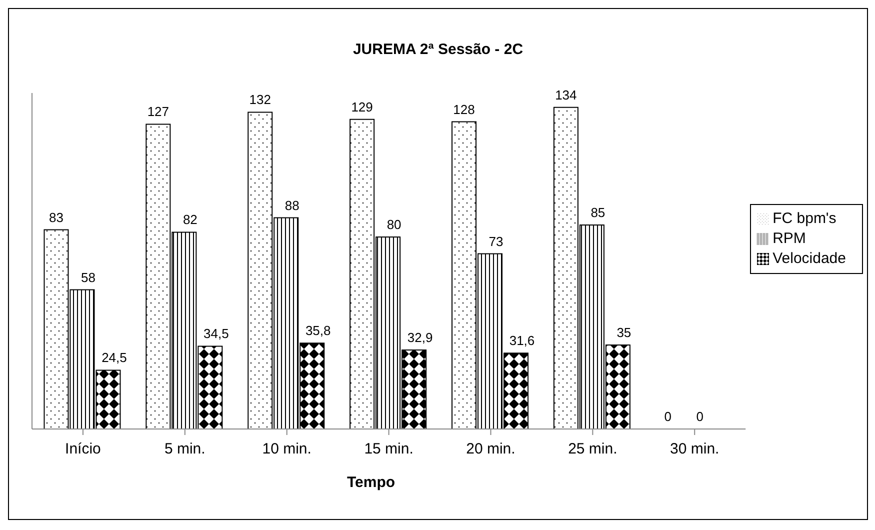 The image size is (875, 530). What do you see at coordinates (491, 449) in the screenshot?
I see `x-tick-label: 20 min.` at bounding box center [491, 449].